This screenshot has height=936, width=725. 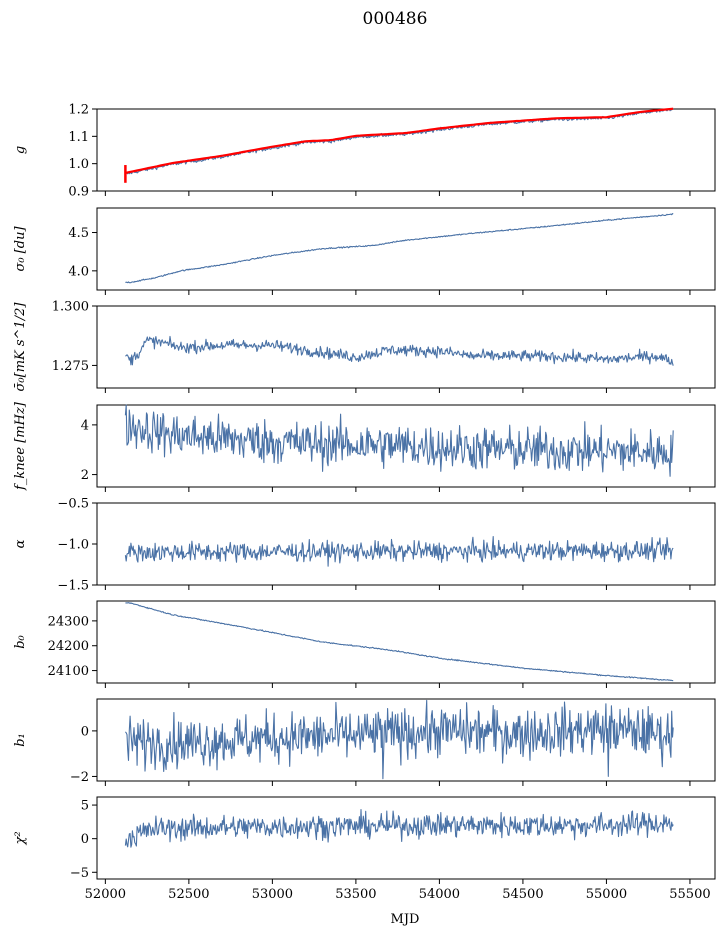 I want to click on y-axis-label: f_knee [mHz], so click(x=20, y=446).